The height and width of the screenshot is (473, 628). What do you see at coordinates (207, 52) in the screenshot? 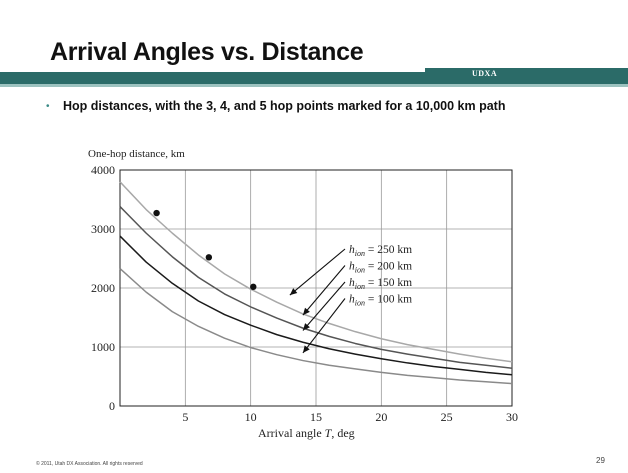
I see `slide-title: Arrival Angles vs. Distance` at bounding box center [207, 52].